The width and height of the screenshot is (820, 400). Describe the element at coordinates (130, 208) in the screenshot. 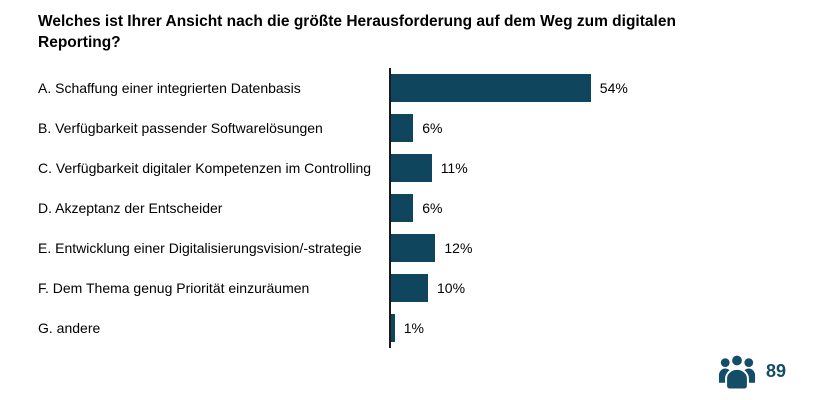

I see `category-label: D. Akzeptanz der Entscheider` at that location.